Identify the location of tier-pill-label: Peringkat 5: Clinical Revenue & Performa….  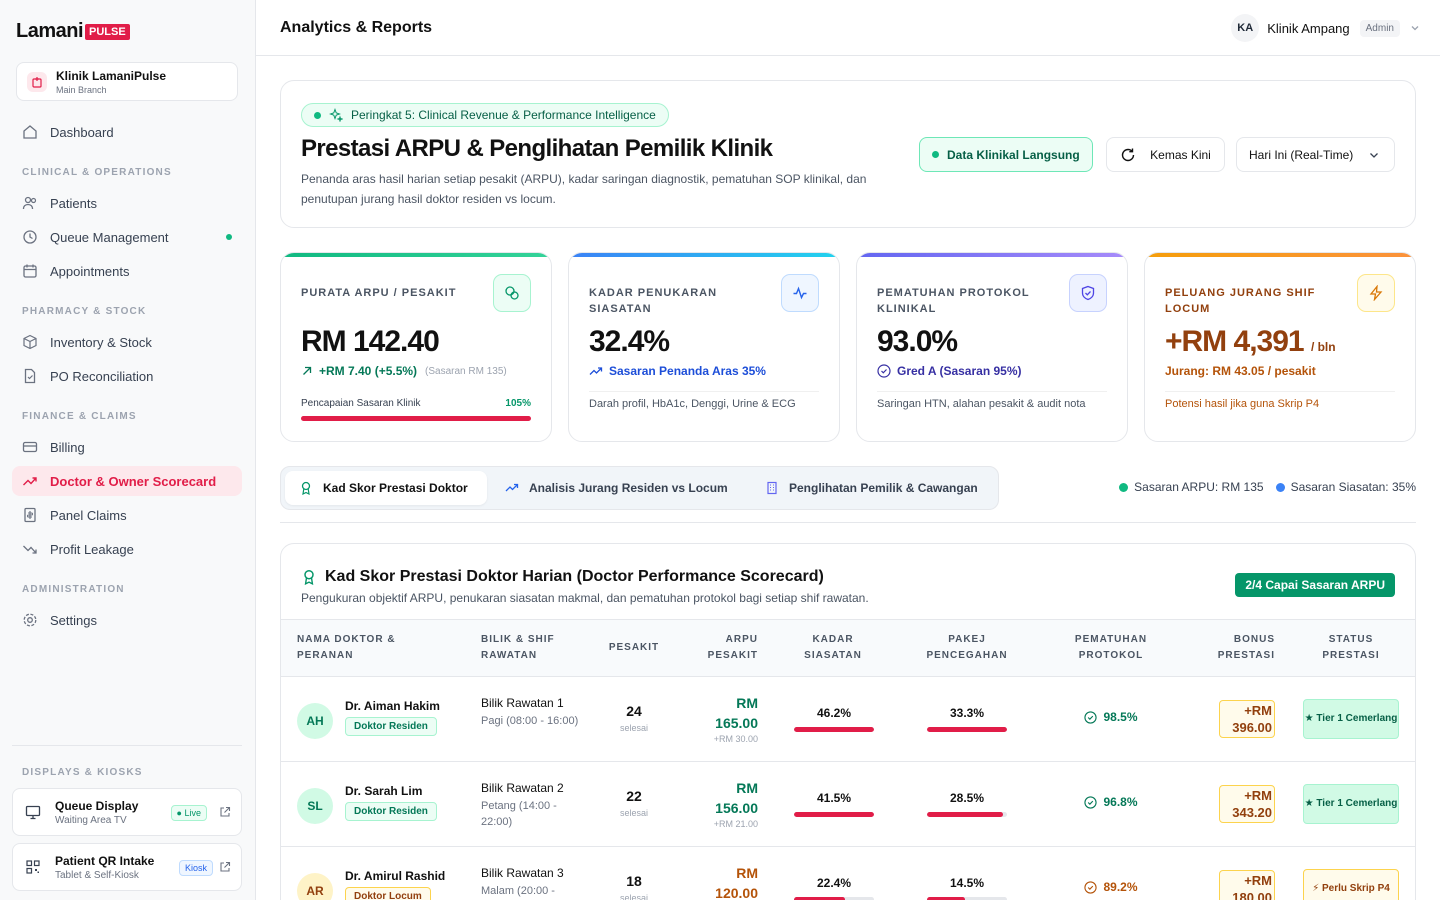
(503, 115).